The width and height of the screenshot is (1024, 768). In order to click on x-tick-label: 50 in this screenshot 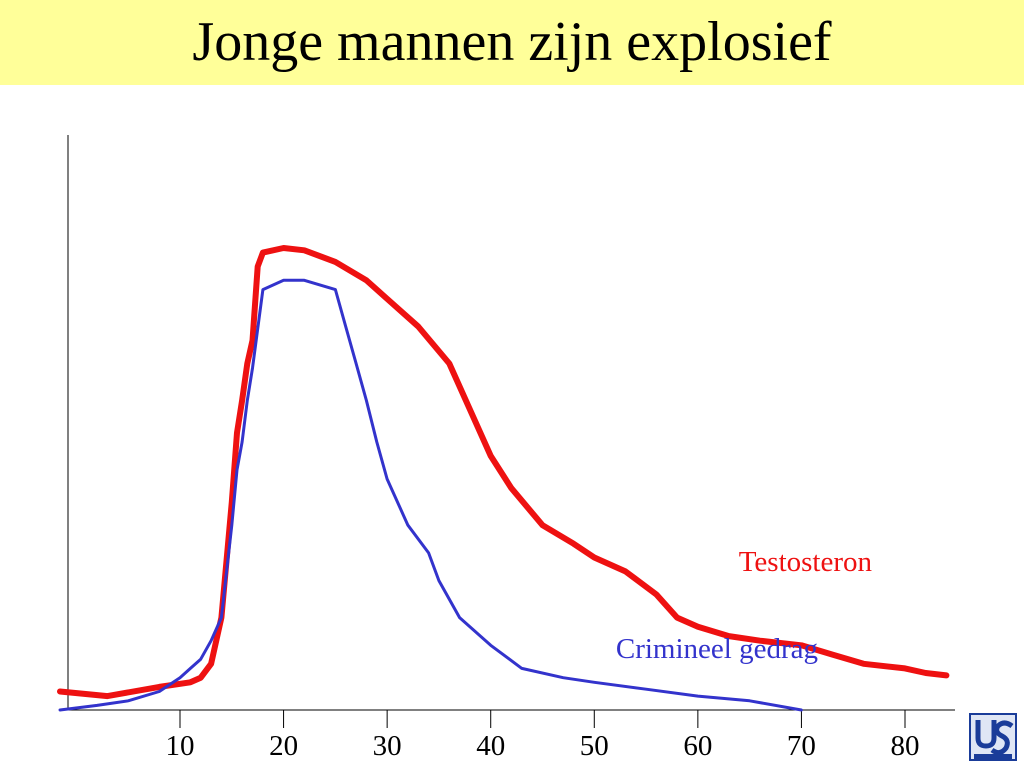, I will do `click(594, 746)`.